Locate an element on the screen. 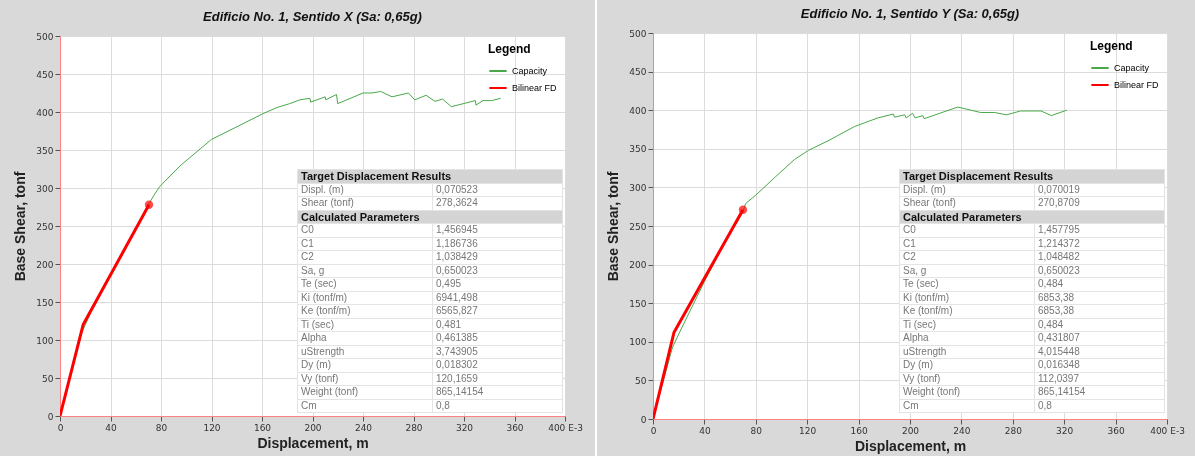 Image resolution: width=1195 pixels, height=456 pixels. annotation: 1,457795 is located at coordinates (1099, 230).